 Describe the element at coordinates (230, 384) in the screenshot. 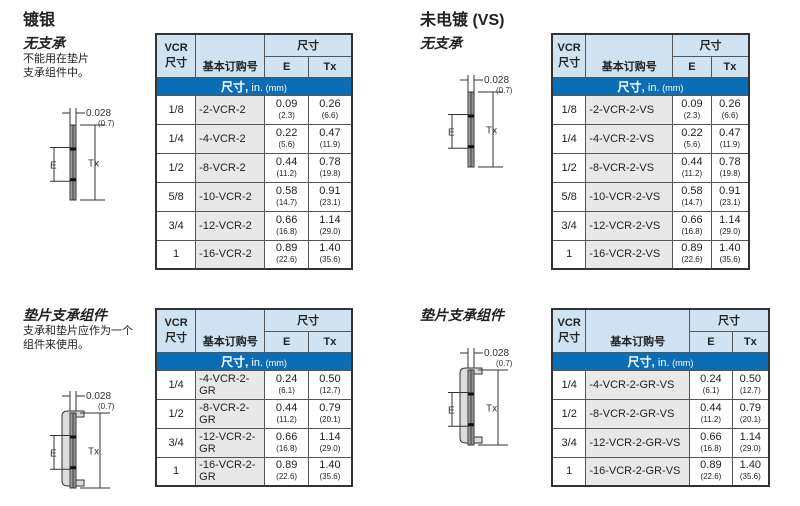

I see `part-number: -4-VCR-2-GR` at that location.